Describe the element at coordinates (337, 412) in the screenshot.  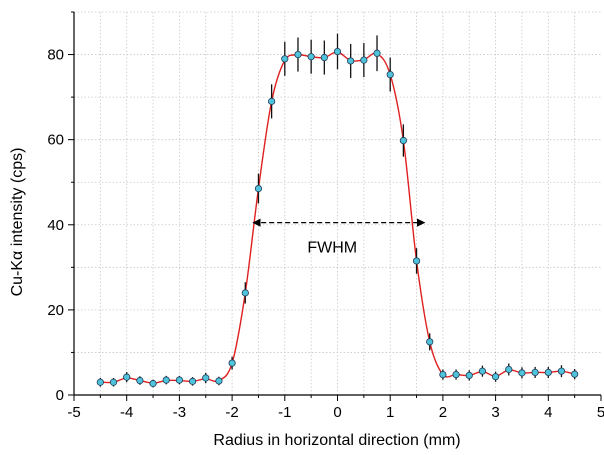
I see `x-tick-label: 0` at that location.